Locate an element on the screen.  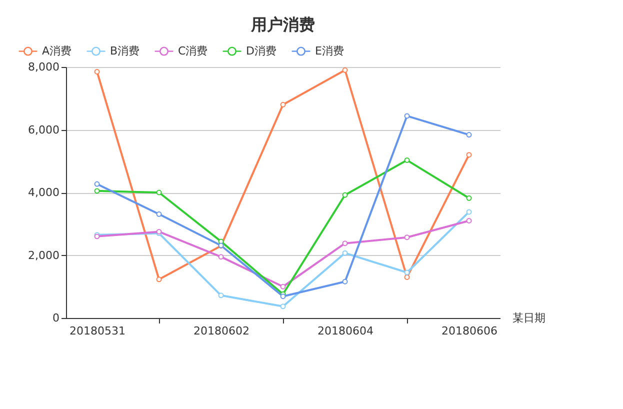
y-tick-label: 4,000 is located at coordinates (44, 192).